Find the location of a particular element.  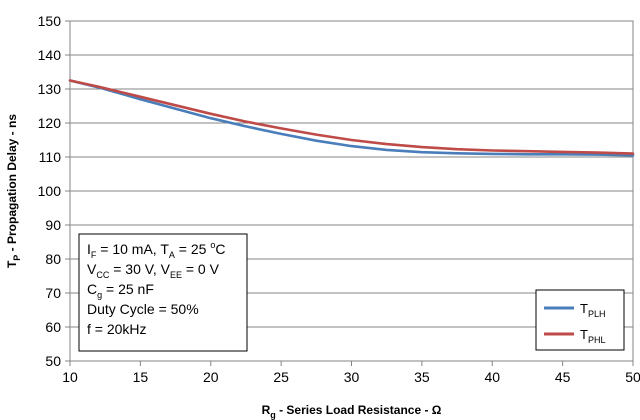

y-tick-label: 100 is located at coordinates (50, 191).